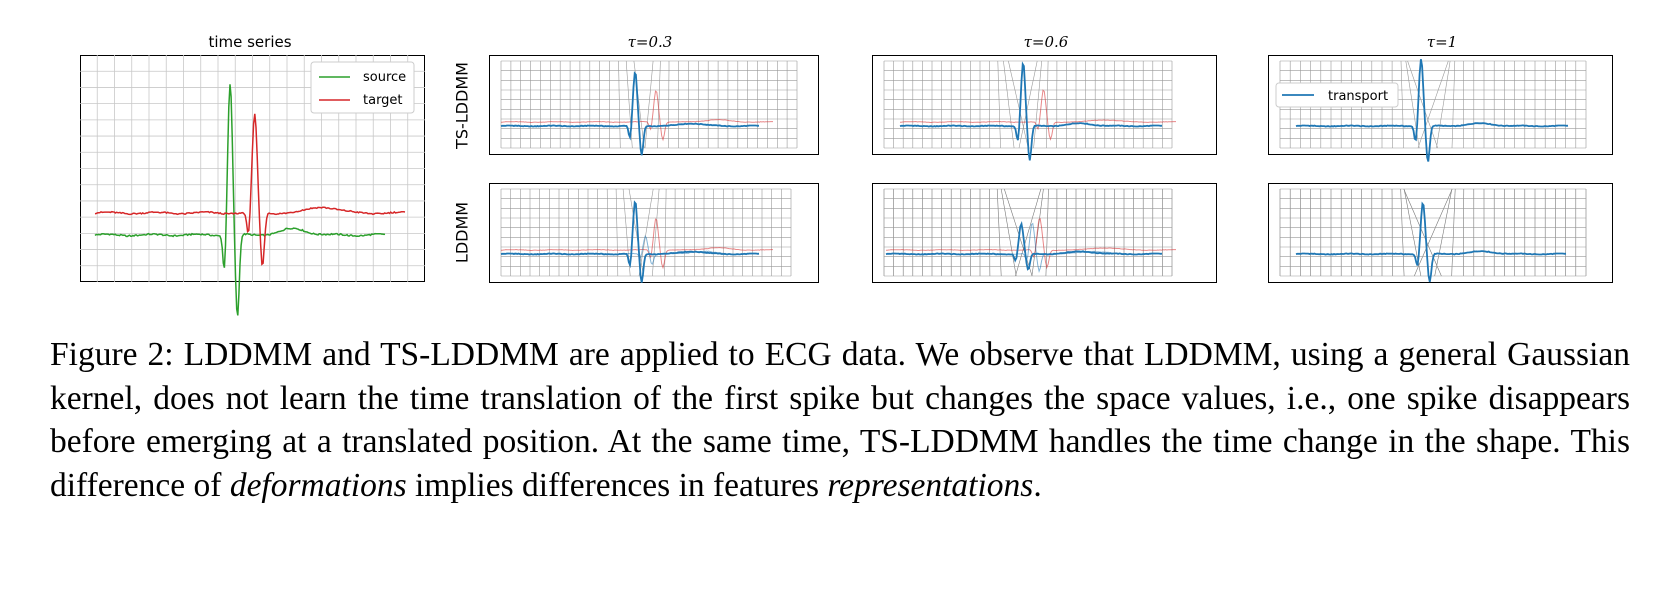 The width and height of the screenshot is (1677, 591). I want to click on tau-03-title: τ=0.3, so click(650, 42).